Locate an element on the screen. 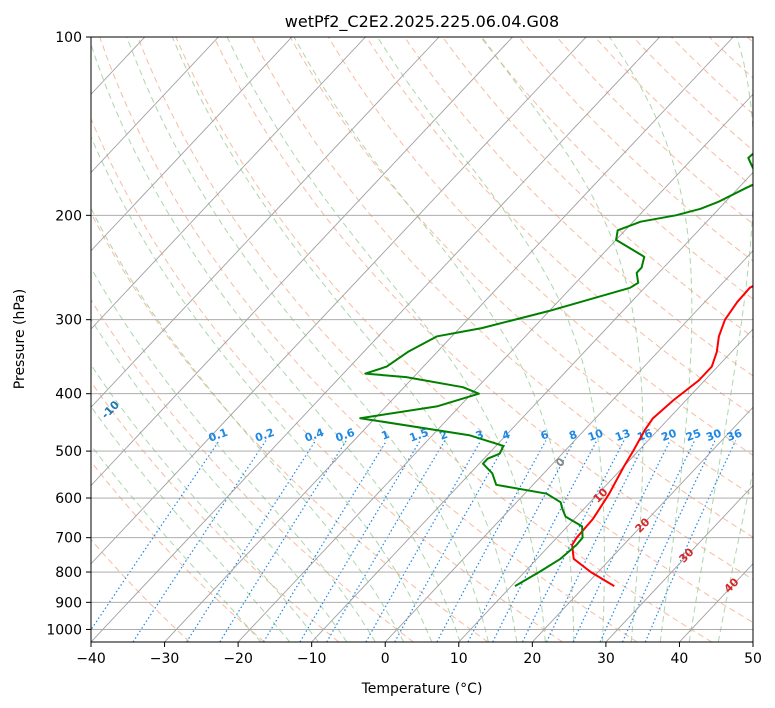 This screenshot has height=708, width=775. y-axis-ticks: 100 200 300 400 500 600 700 800 900 1000 is located at coordinates (68, 334).